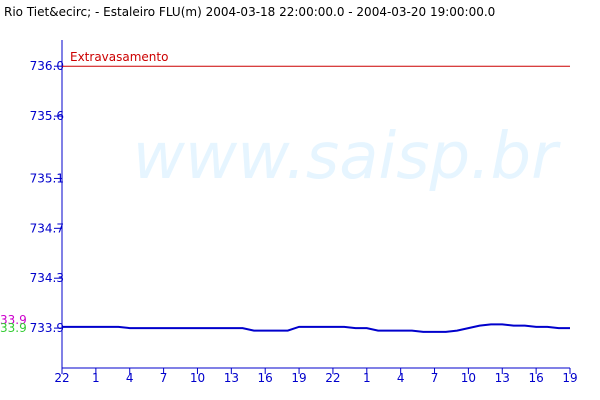  What do you see at coordinates (347, 157) in the screenshot?
I see `watermark: www.saisp.br` at bounding box center [347, 157].